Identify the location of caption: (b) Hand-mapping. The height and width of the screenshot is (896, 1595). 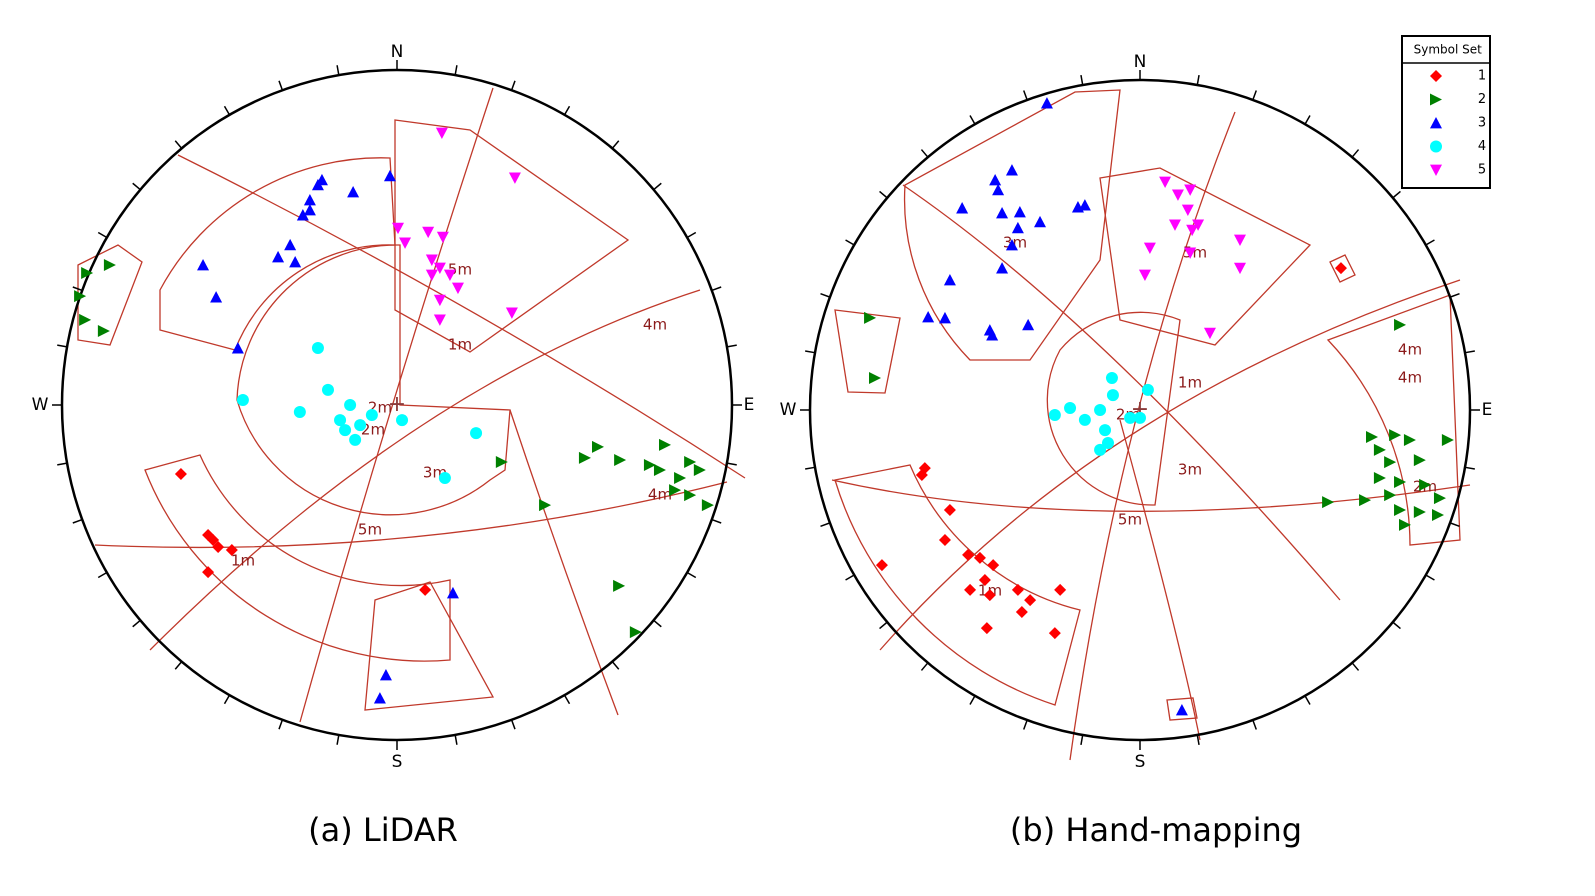
(1156, 830).